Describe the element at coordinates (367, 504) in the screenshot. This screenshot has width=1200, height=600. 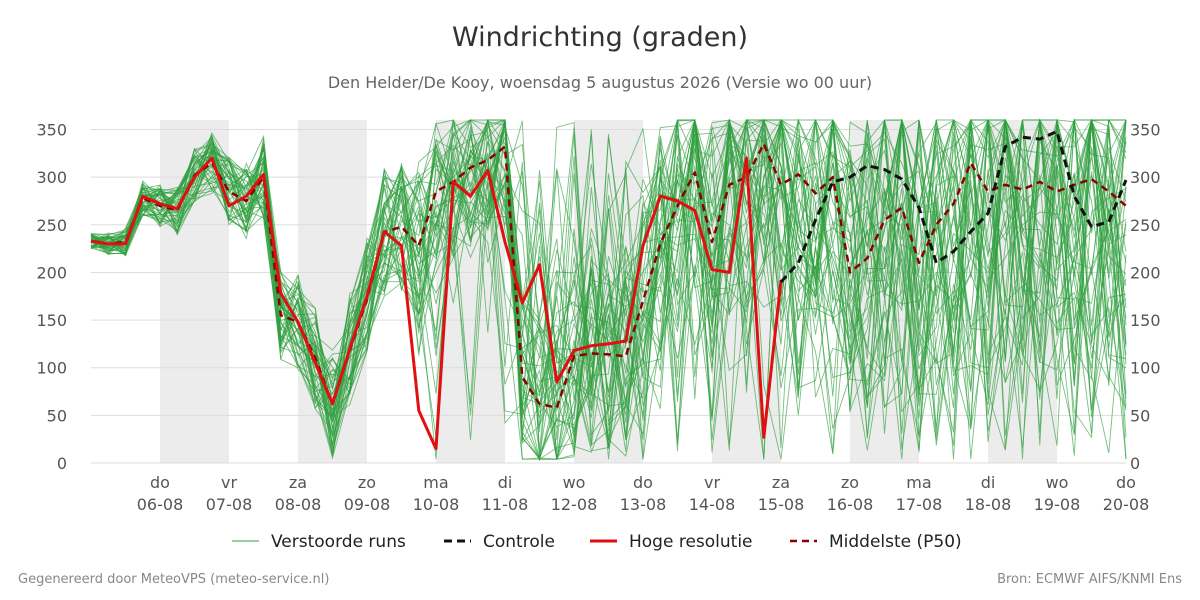
I see `x-tick-date: 09-08` at that location.